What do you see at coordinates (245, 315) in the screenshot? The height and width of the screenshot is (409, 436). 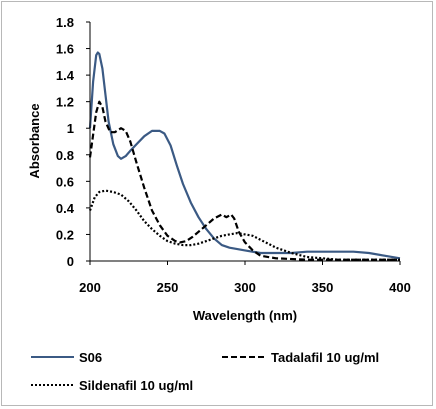 I see `x-axis-title: Wavelength (nm)` at bounding box center [245, 315].